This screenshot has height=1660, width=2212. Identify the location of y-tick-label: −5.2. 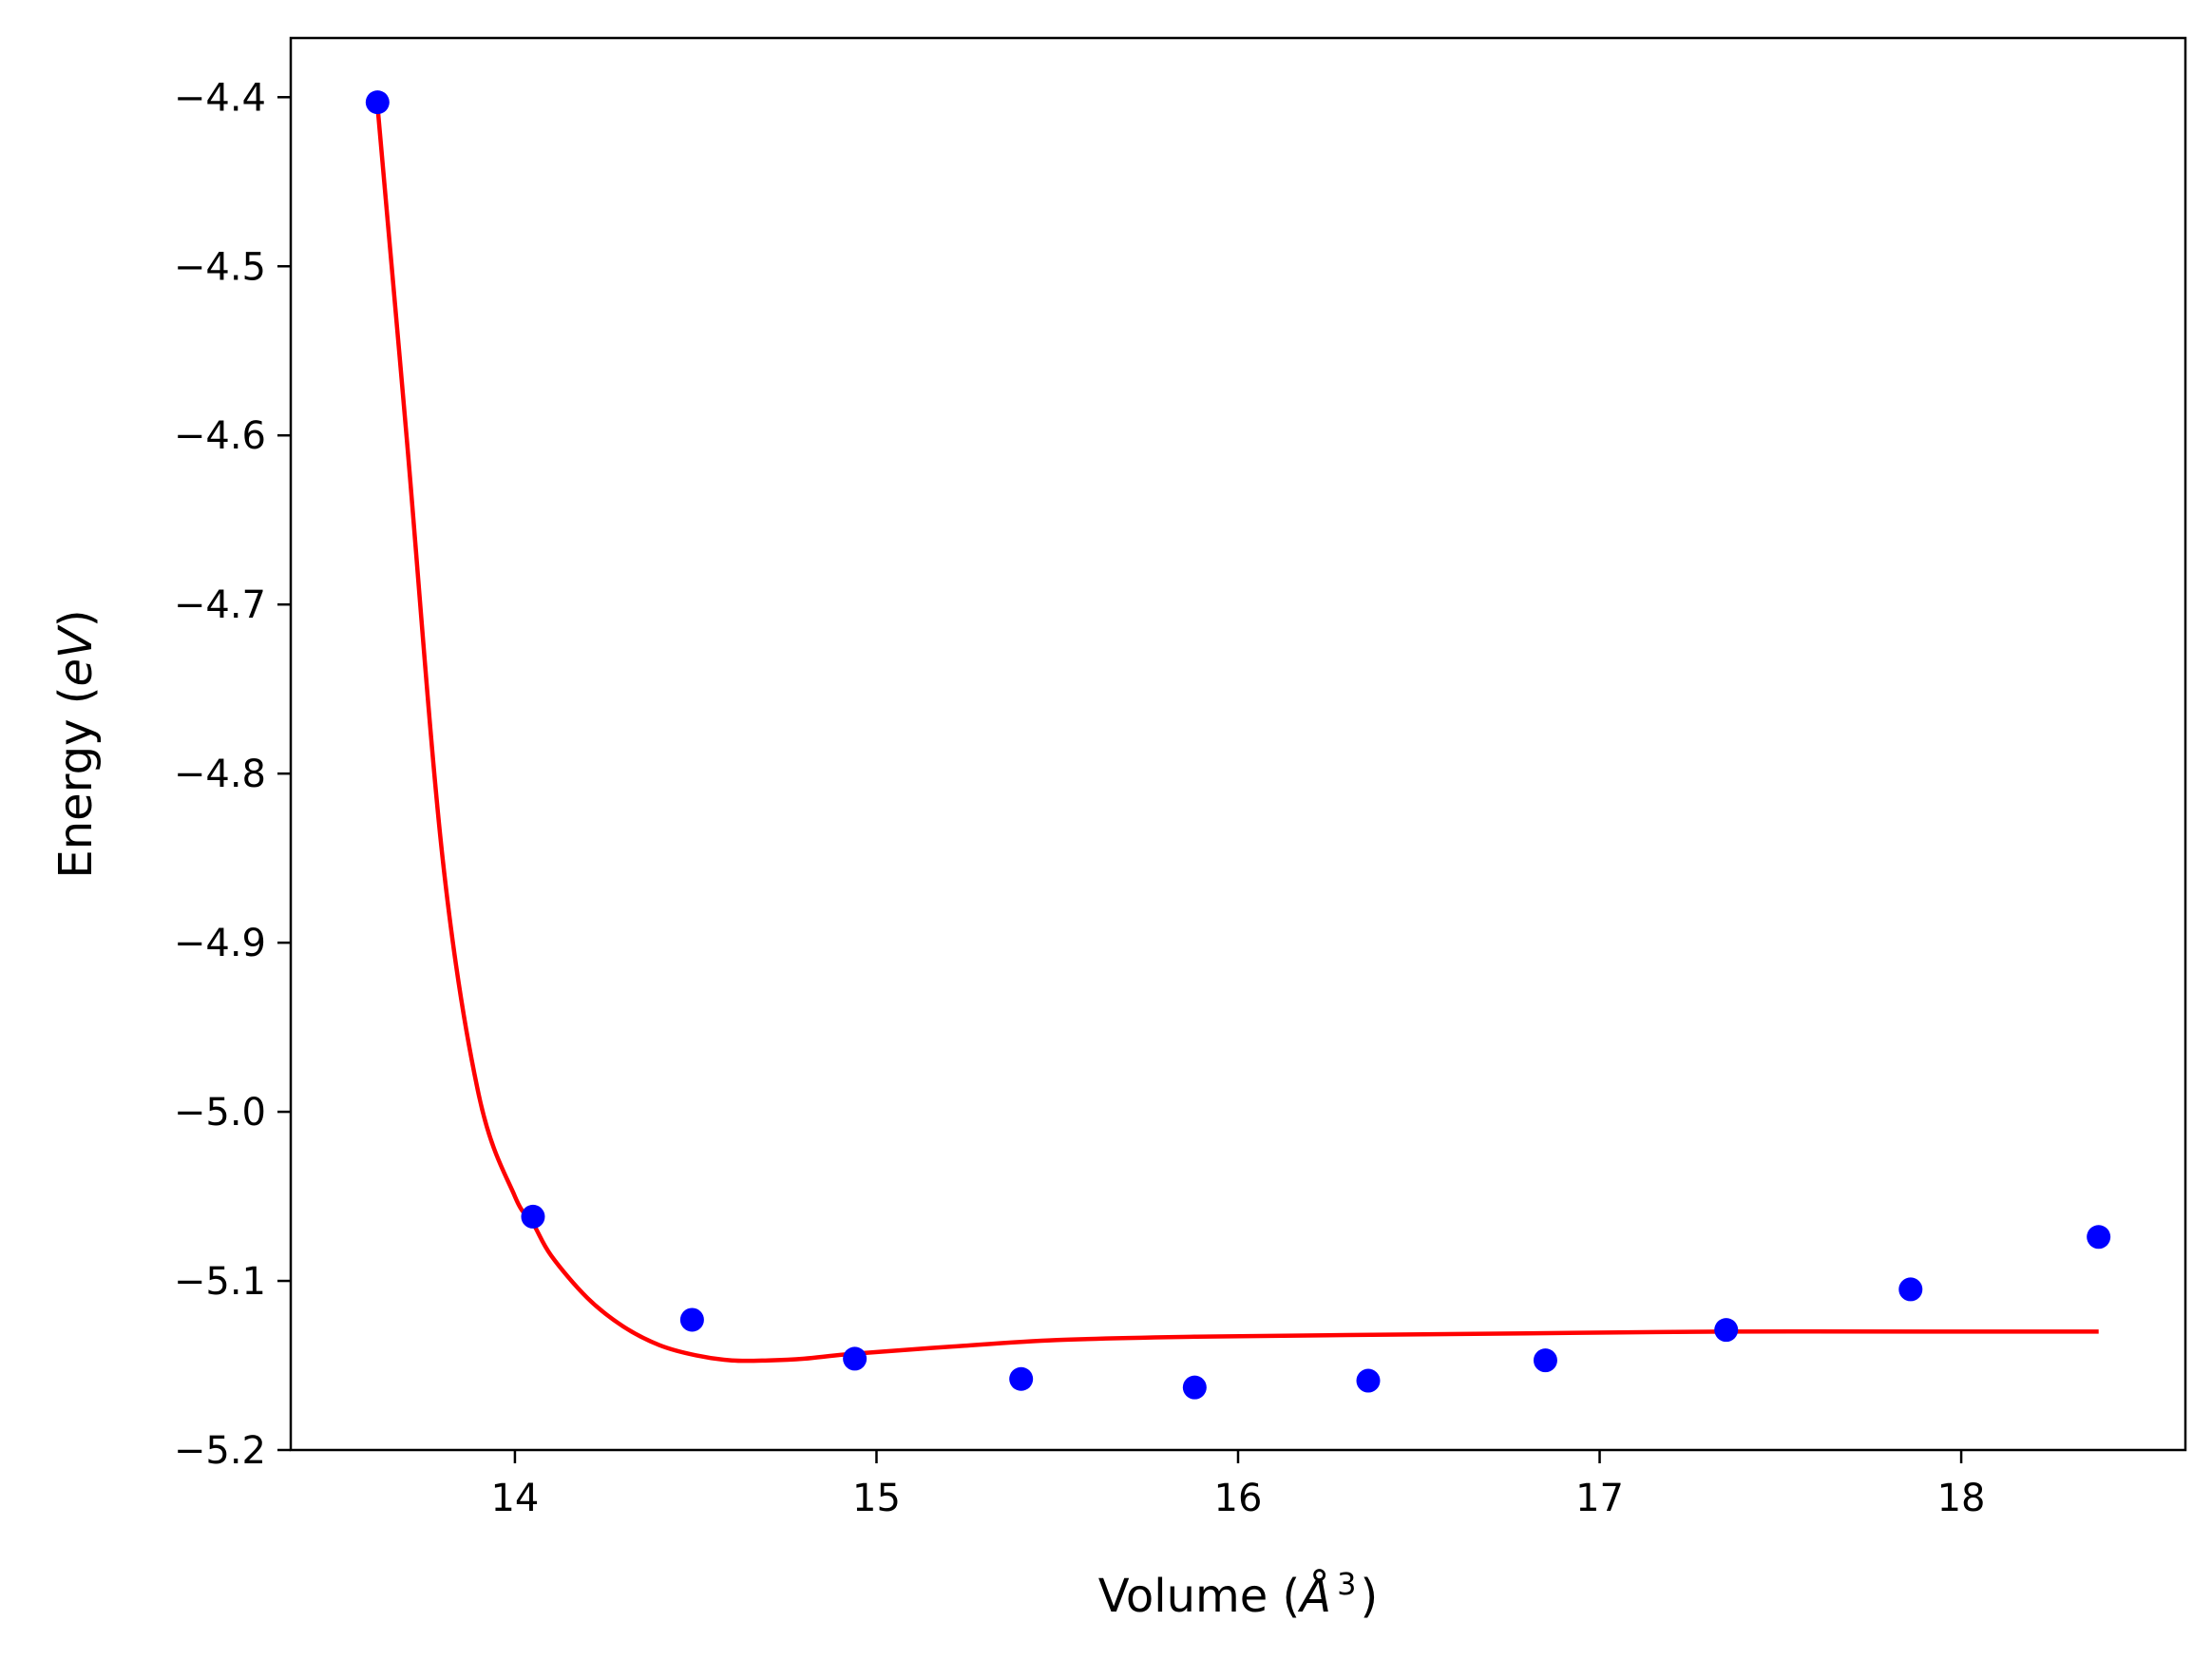
(220, 1451).